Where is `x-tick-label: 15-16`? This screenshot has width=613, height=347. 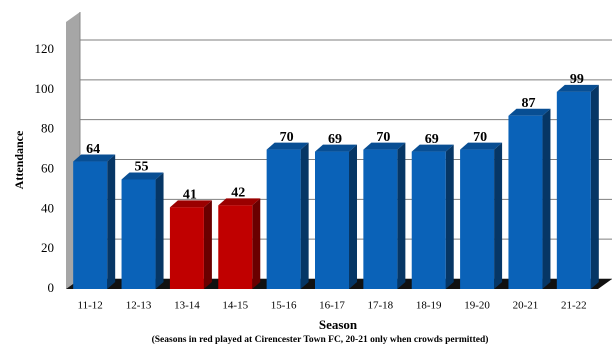 x-tick-label: 15-16 is located at coordinates (284, 306).